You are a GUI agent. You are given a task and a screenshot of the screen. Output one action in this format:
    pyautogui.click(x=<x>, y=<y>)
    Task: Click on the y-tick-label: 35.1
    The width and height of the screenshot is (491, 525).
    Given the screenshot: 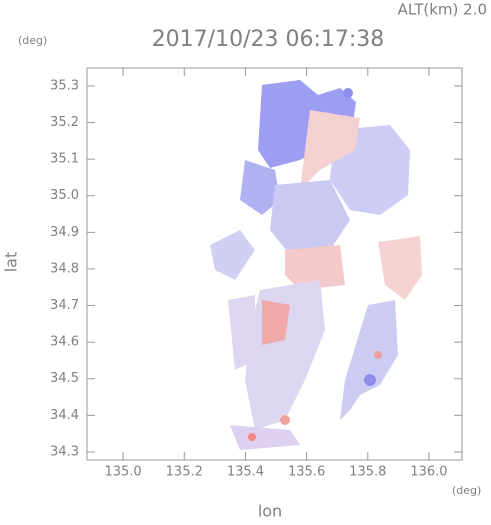 What is the action you would take?
    pyautogui.click(x=64, y=159)
    